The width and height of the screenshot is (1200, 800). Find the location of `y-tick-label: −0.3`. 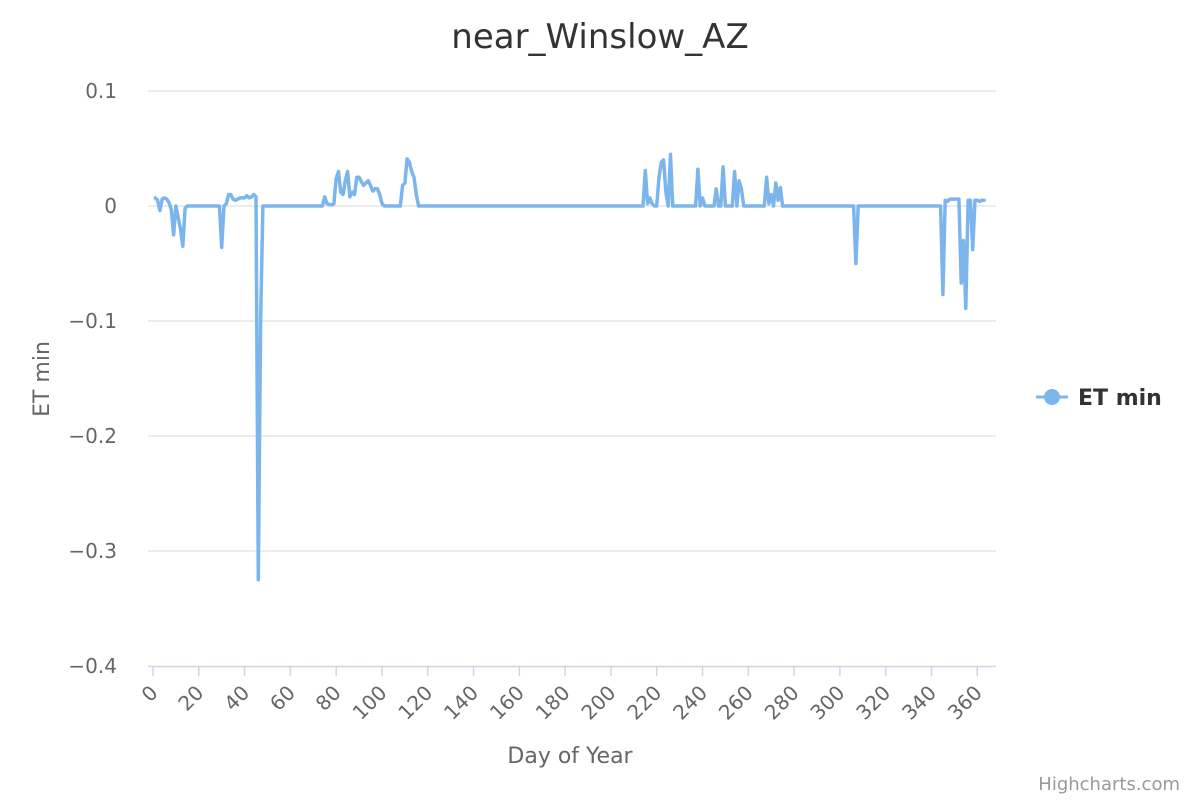

y-tick-label: −0.3 is located at coordinates (92, 551).